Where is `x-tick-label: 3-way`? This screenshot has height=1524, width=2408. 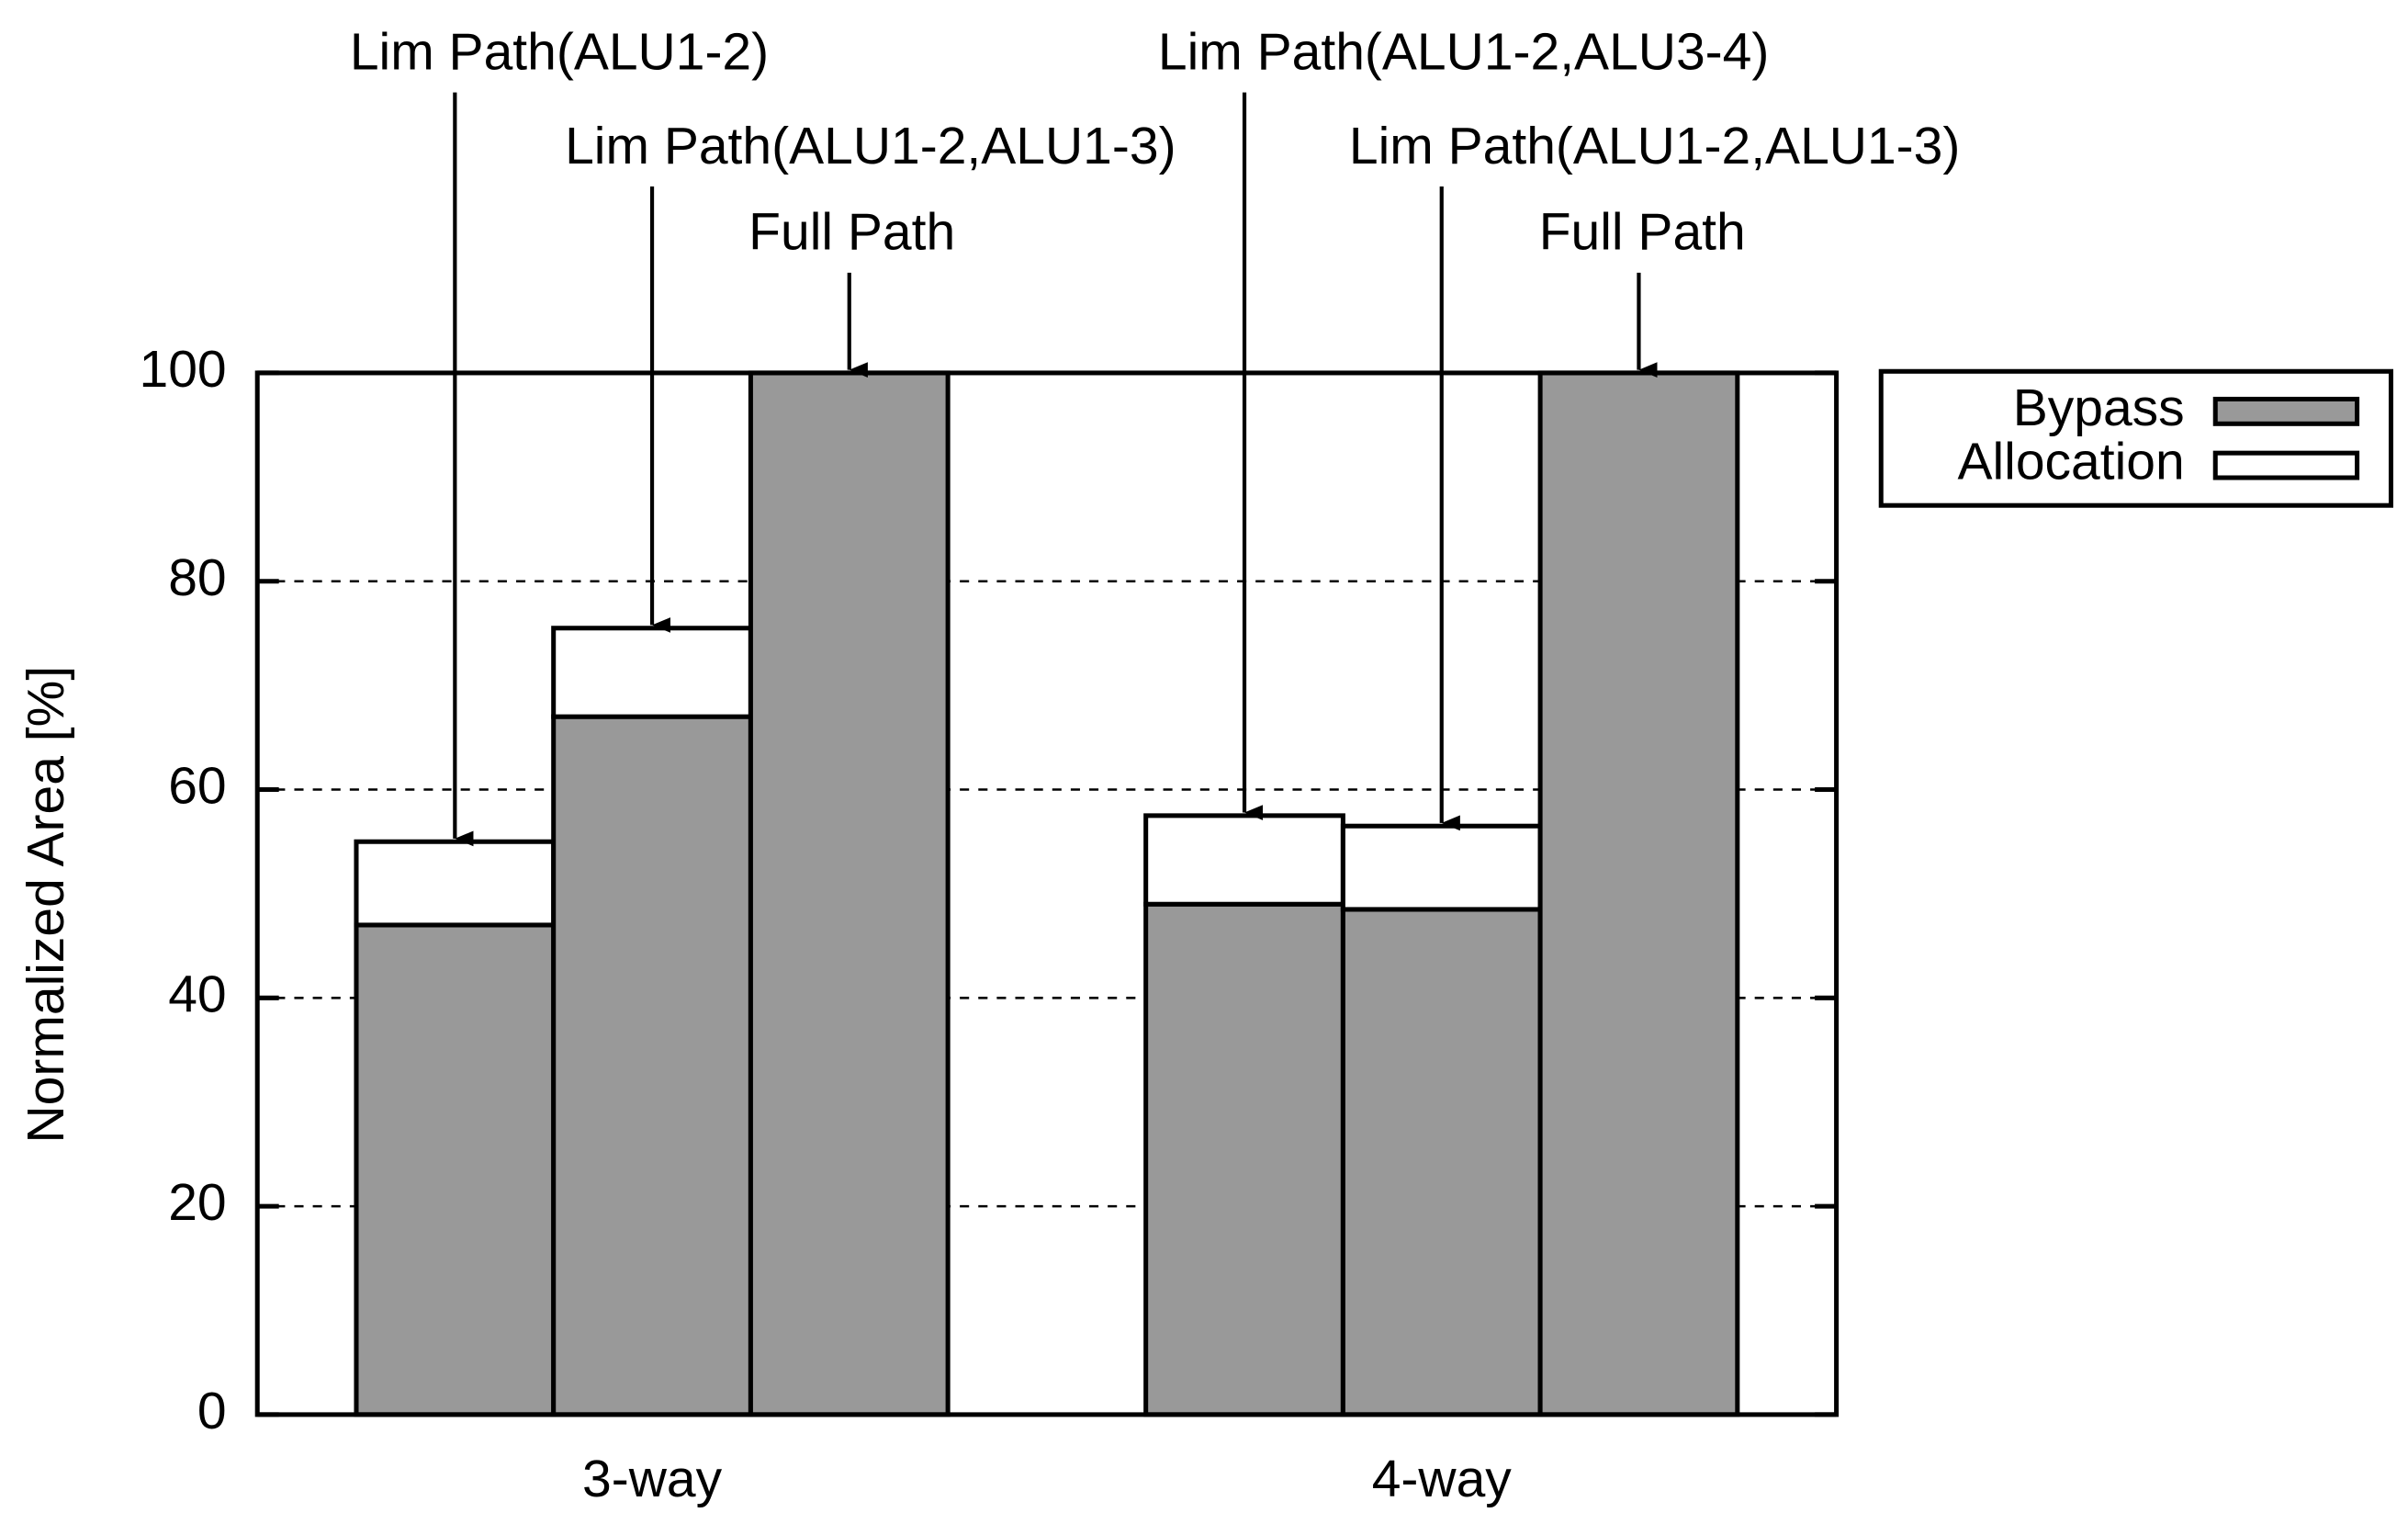
x-tick-label: 3-way is located at coordinates (652, 1479).